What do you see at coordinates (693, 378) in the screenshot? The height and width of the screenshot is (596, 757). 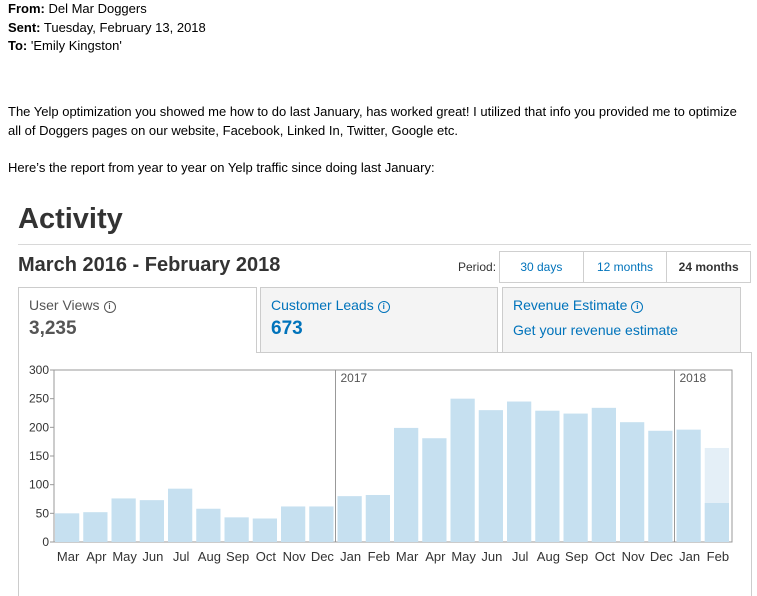 I see `year-marker-label: 2018` at bounding box center [693, 378].